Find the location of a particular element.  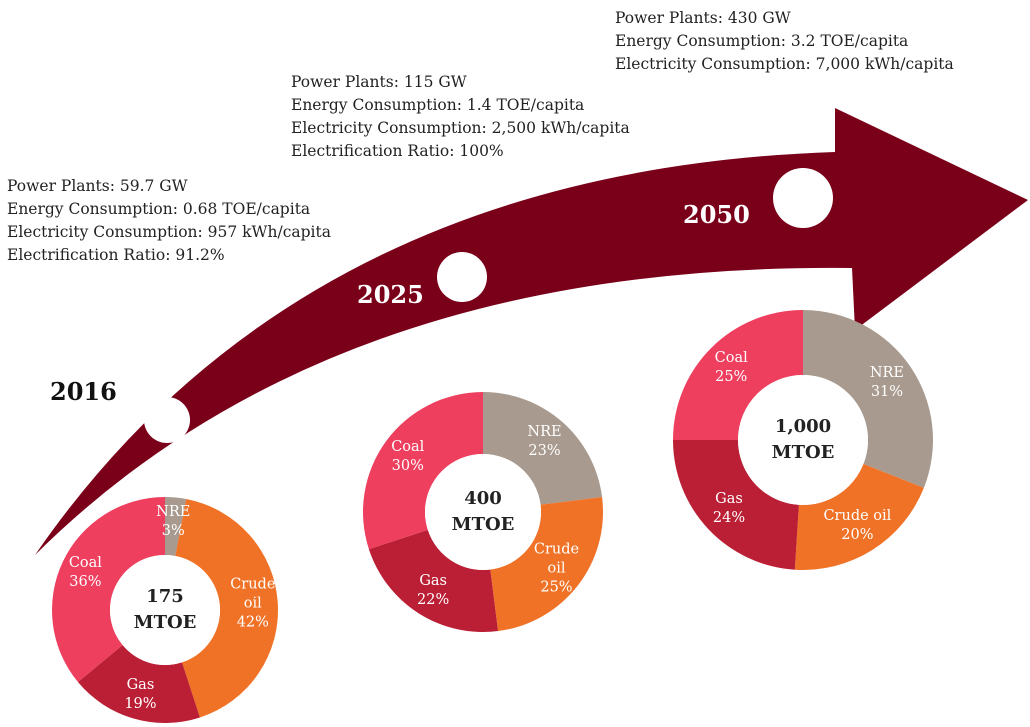

year-label: 2050 is located at coordinates (716, 214).